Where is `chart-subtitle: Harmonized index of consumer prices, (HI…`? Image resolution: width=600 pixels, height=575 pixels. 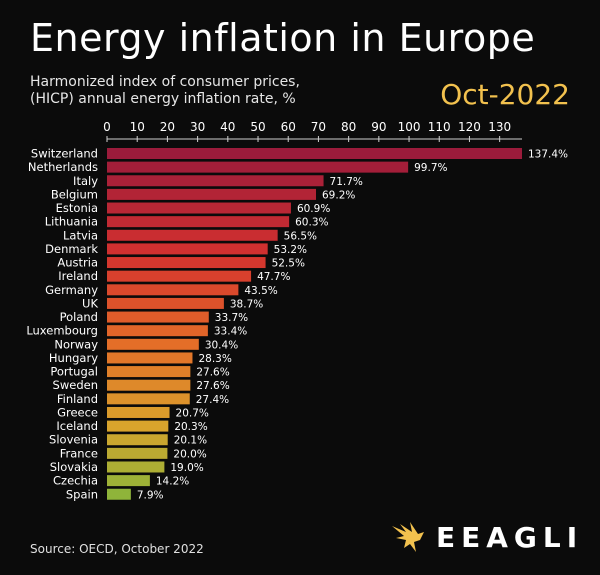 chart-subtitle: Harmonized index of consumer prices, (HI… is located at coordinates (165, 91).